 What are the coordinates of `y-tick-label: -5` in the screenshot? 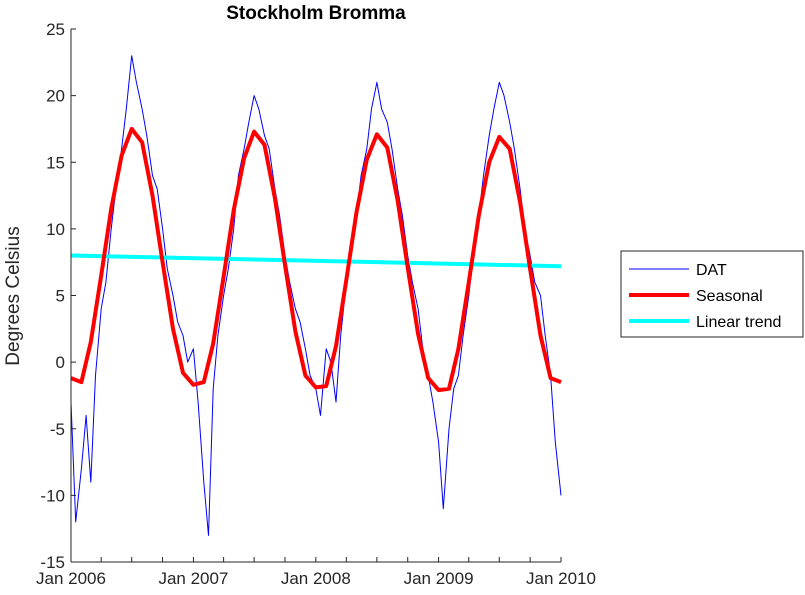 It's located at (57, 429).